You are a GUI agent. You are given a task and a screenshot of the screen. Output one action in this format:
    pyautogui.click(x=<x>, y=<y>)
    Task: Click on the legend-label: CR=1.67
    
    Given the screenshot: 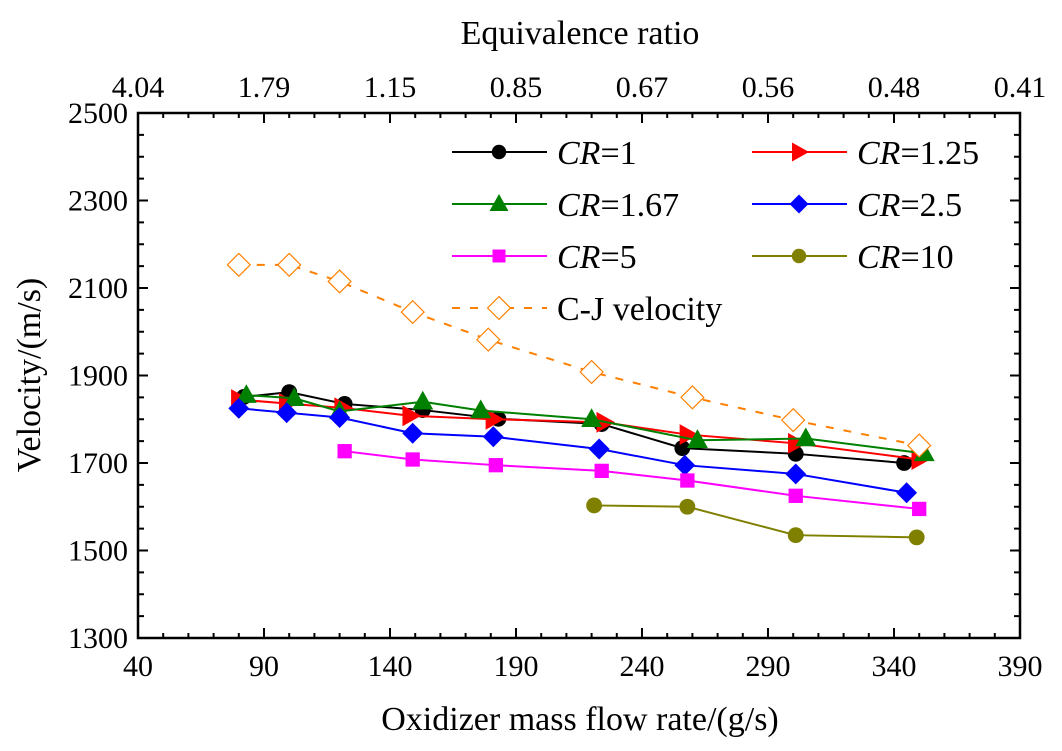 What is the action you would take?
    pyautogui.click(x=618, y=205)
    